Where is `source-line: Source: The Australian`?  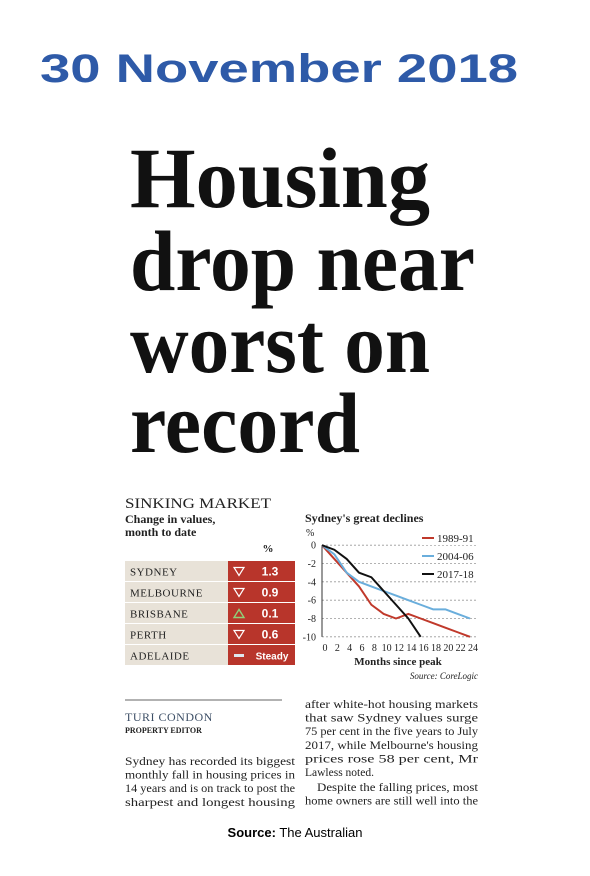
source-line: Source: The Australian is located at coordinates (295, 832).